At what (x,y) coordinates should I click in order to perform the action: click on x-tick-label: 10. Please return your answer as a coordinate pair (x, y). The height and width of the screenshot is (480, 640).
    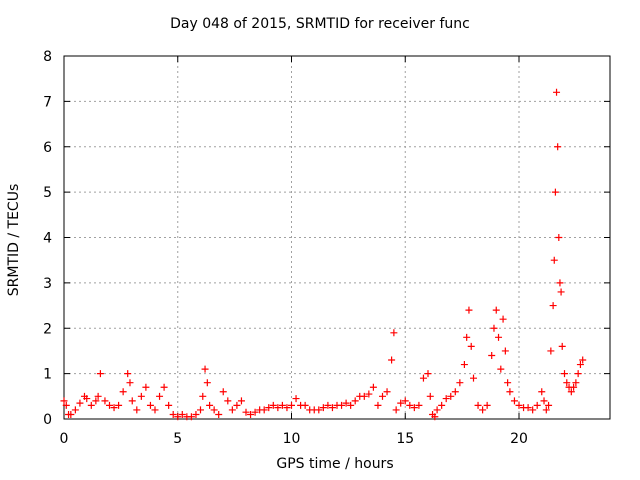
    Looking at the image, I should click on (292, 439).